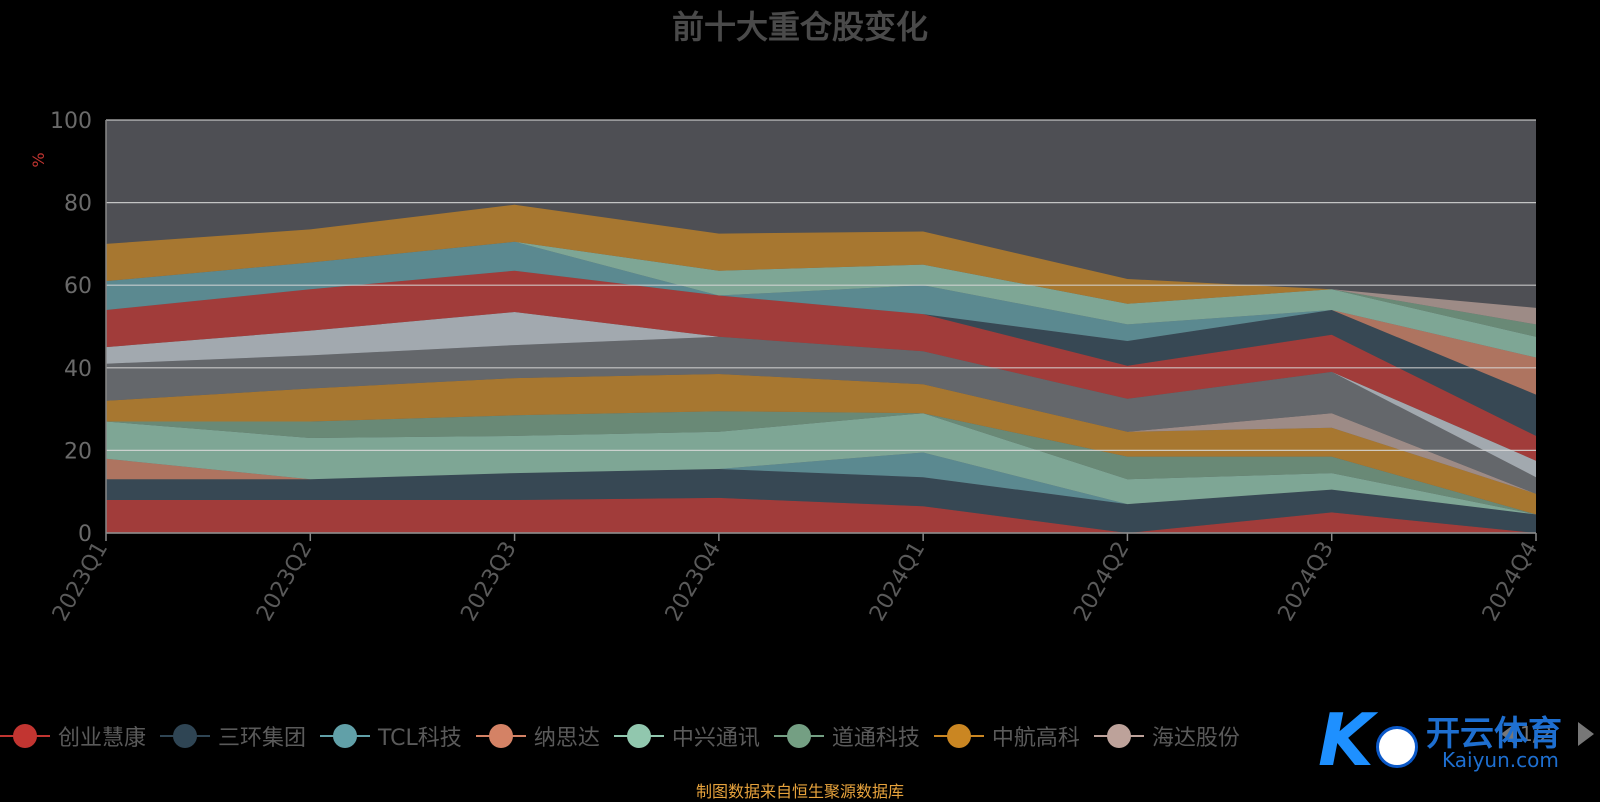 The width and height of the screenshot is (1600, 802). What do you see at coordinates (1306, 582) in the screenshot?
I see `x-tick-label-6: 2024Q3` at bounding box center [1306, 582].